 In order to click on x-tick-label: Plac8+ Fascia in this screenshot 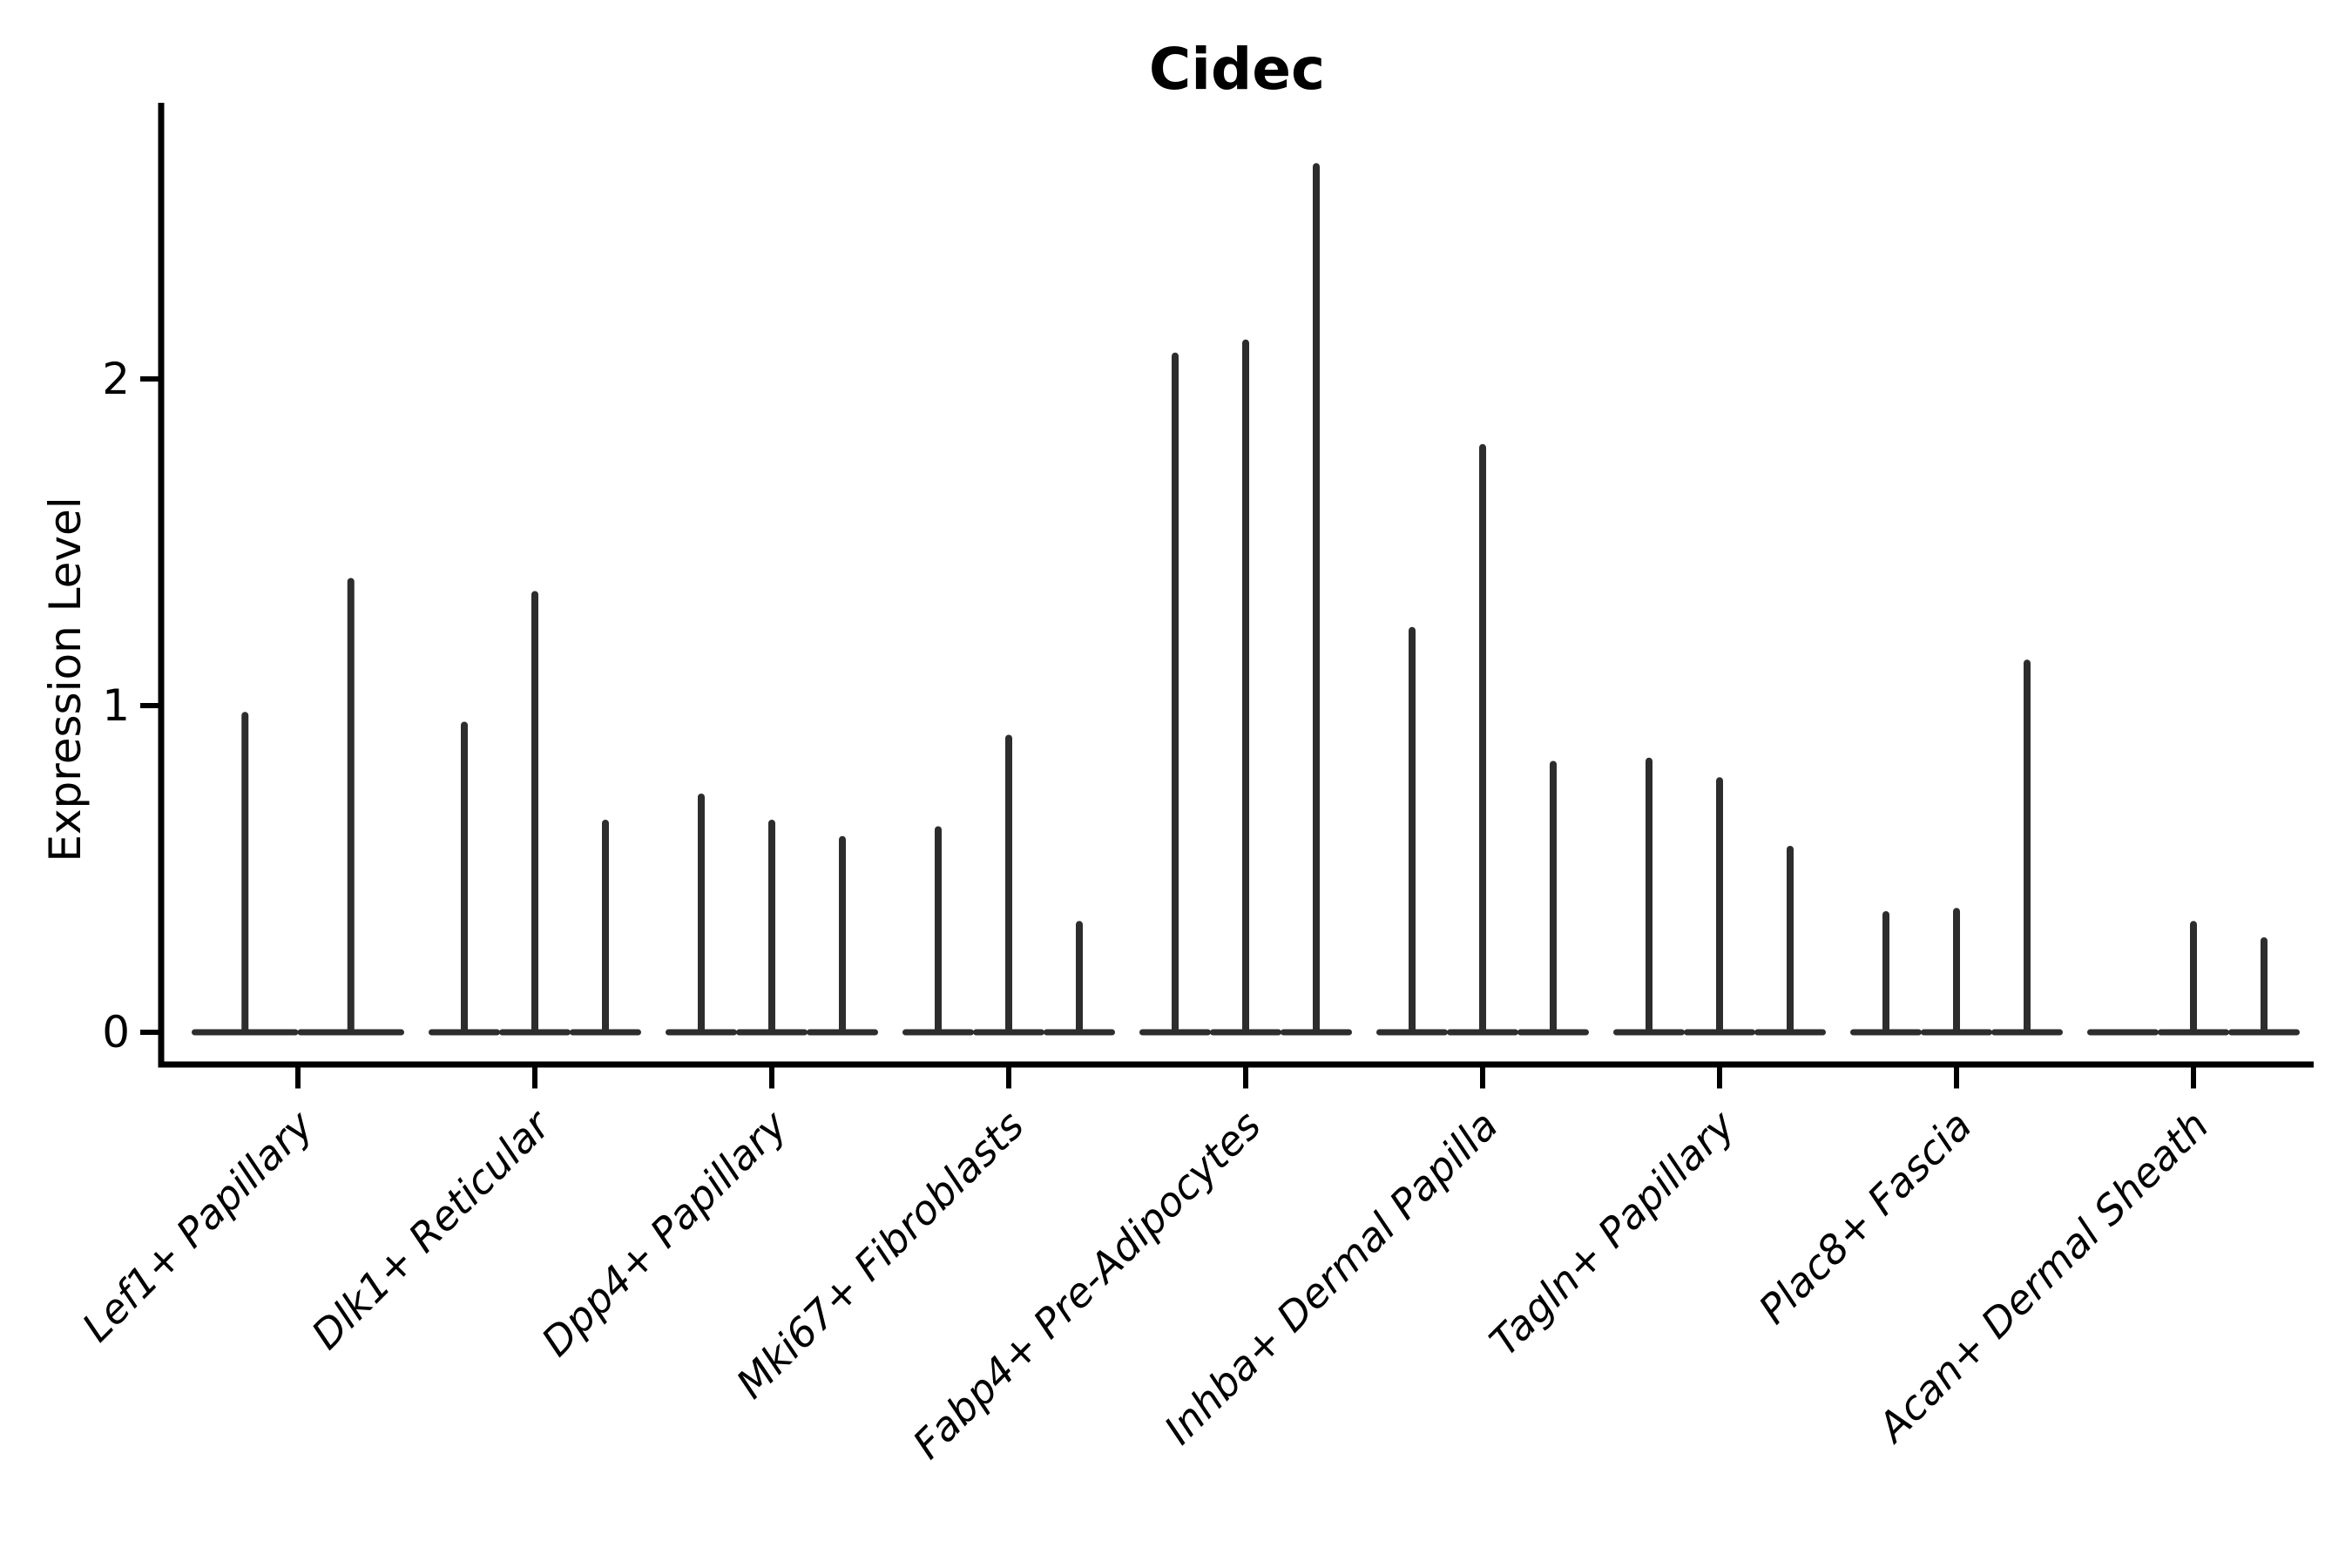, I will do `click(1865, 1217)`.